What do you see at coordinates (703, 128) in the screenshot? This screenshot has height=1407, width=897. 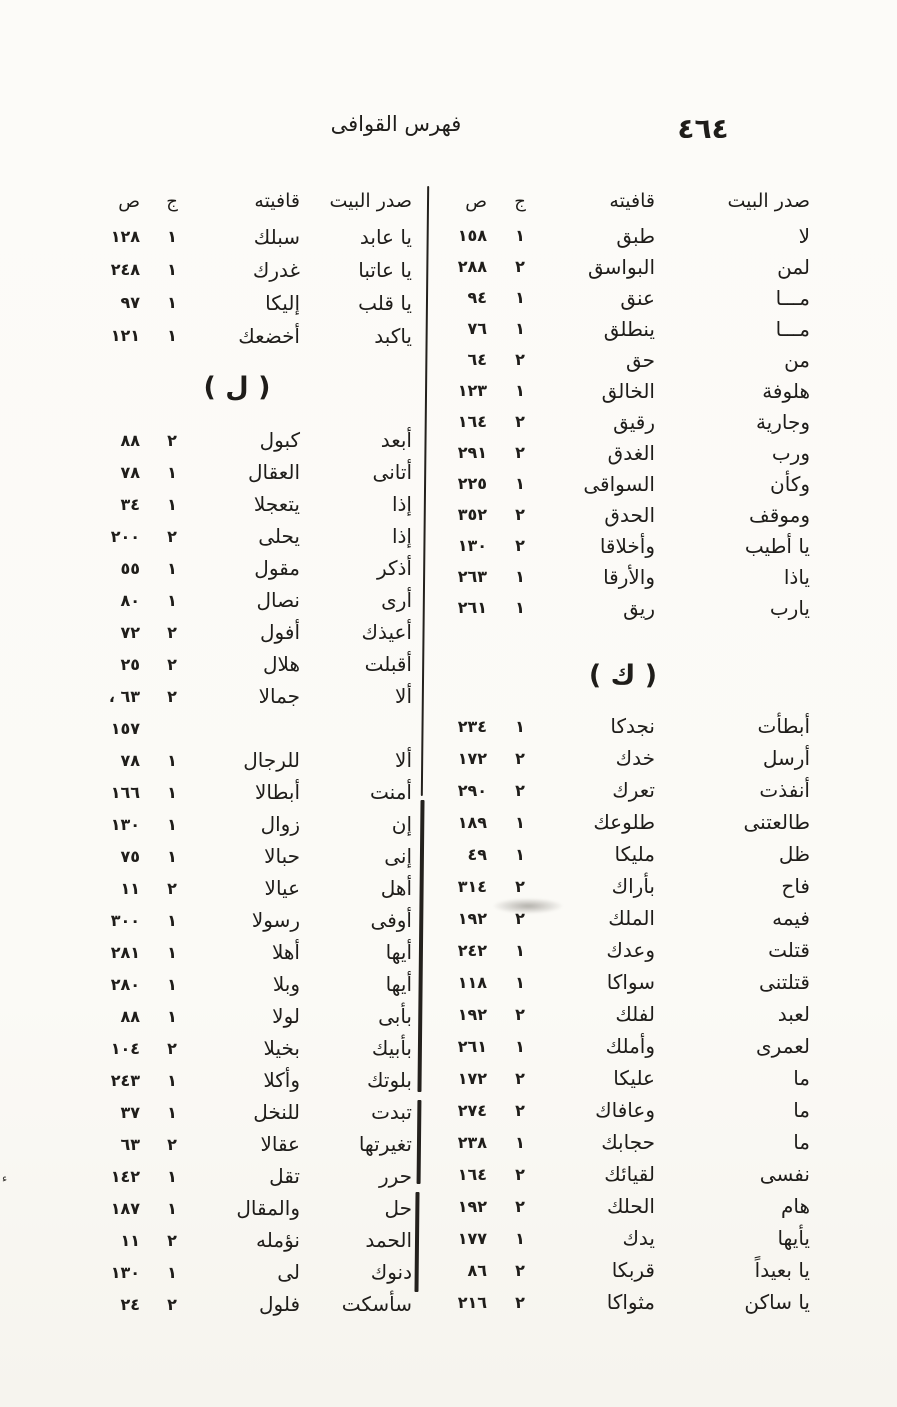 I see `page-number: ٤٦٤` at bounding box center [703, 128].